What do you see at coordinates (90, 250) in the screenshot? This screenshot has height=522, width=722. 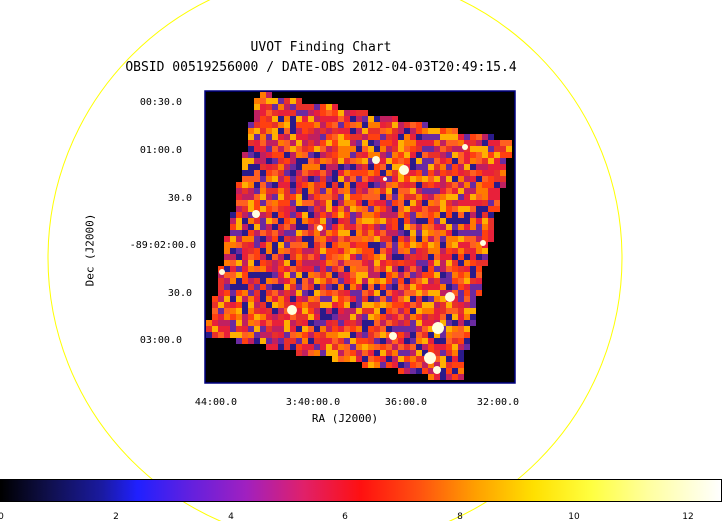 I see `y-axis-title: Dec (J2000)` at bounding box center [90, 250].